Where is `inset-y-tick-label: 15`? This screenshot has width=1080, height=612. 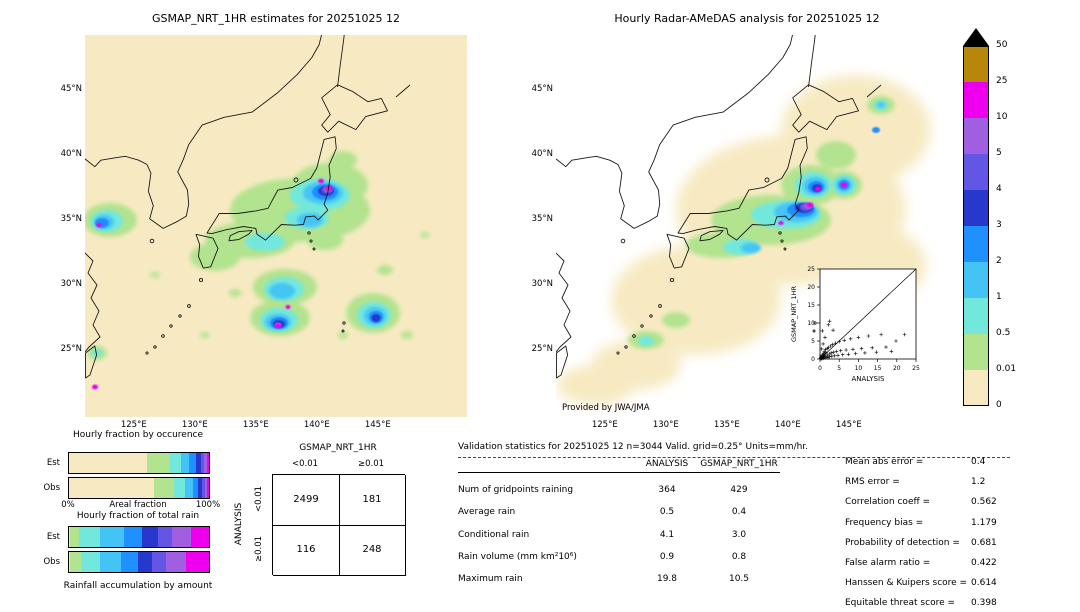 inset-y-tick-label: 15 is located at coordinates (811, 305).